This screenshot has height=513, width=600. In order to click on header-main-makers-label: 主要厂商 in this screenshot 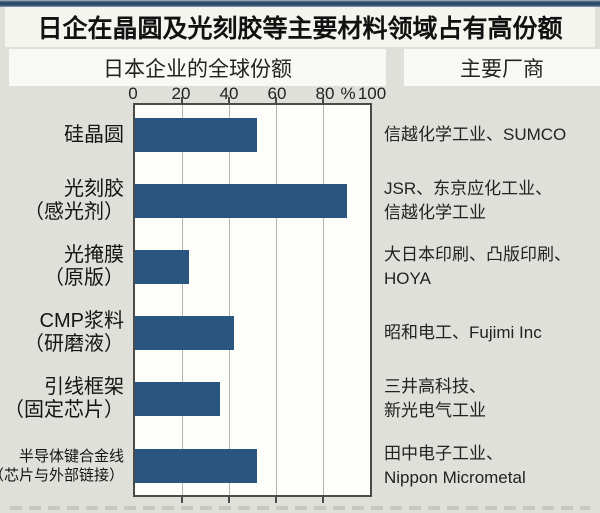, I will do `click(502, 69)`.